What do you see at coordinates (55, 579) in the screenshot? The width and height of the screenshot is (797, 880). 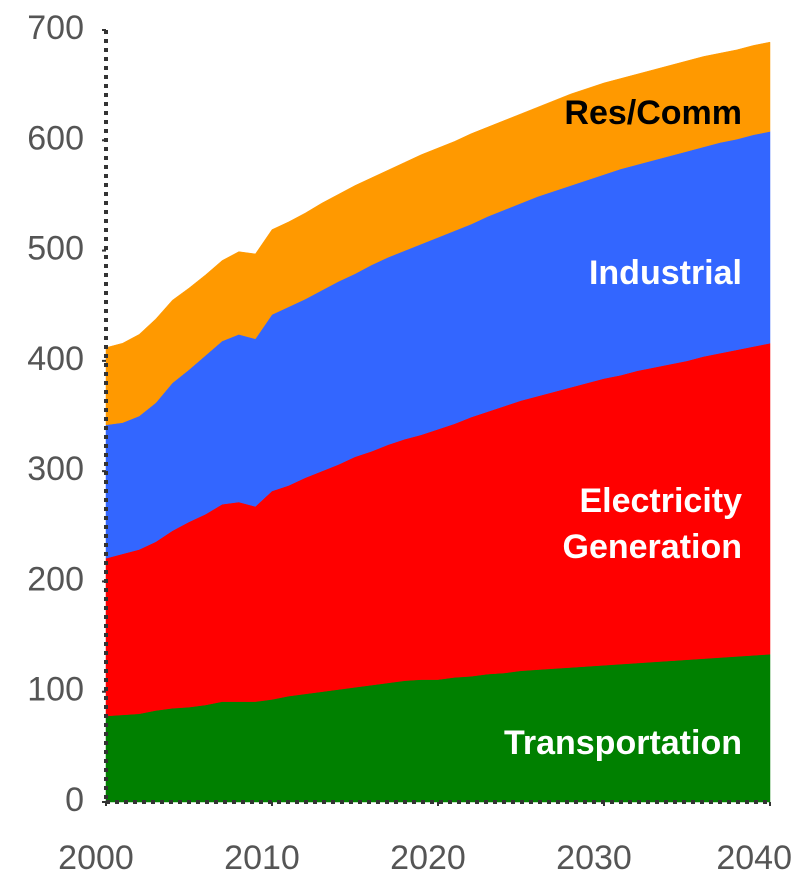 I see `y-tick-label: 200` at bounding box center [55, 579].